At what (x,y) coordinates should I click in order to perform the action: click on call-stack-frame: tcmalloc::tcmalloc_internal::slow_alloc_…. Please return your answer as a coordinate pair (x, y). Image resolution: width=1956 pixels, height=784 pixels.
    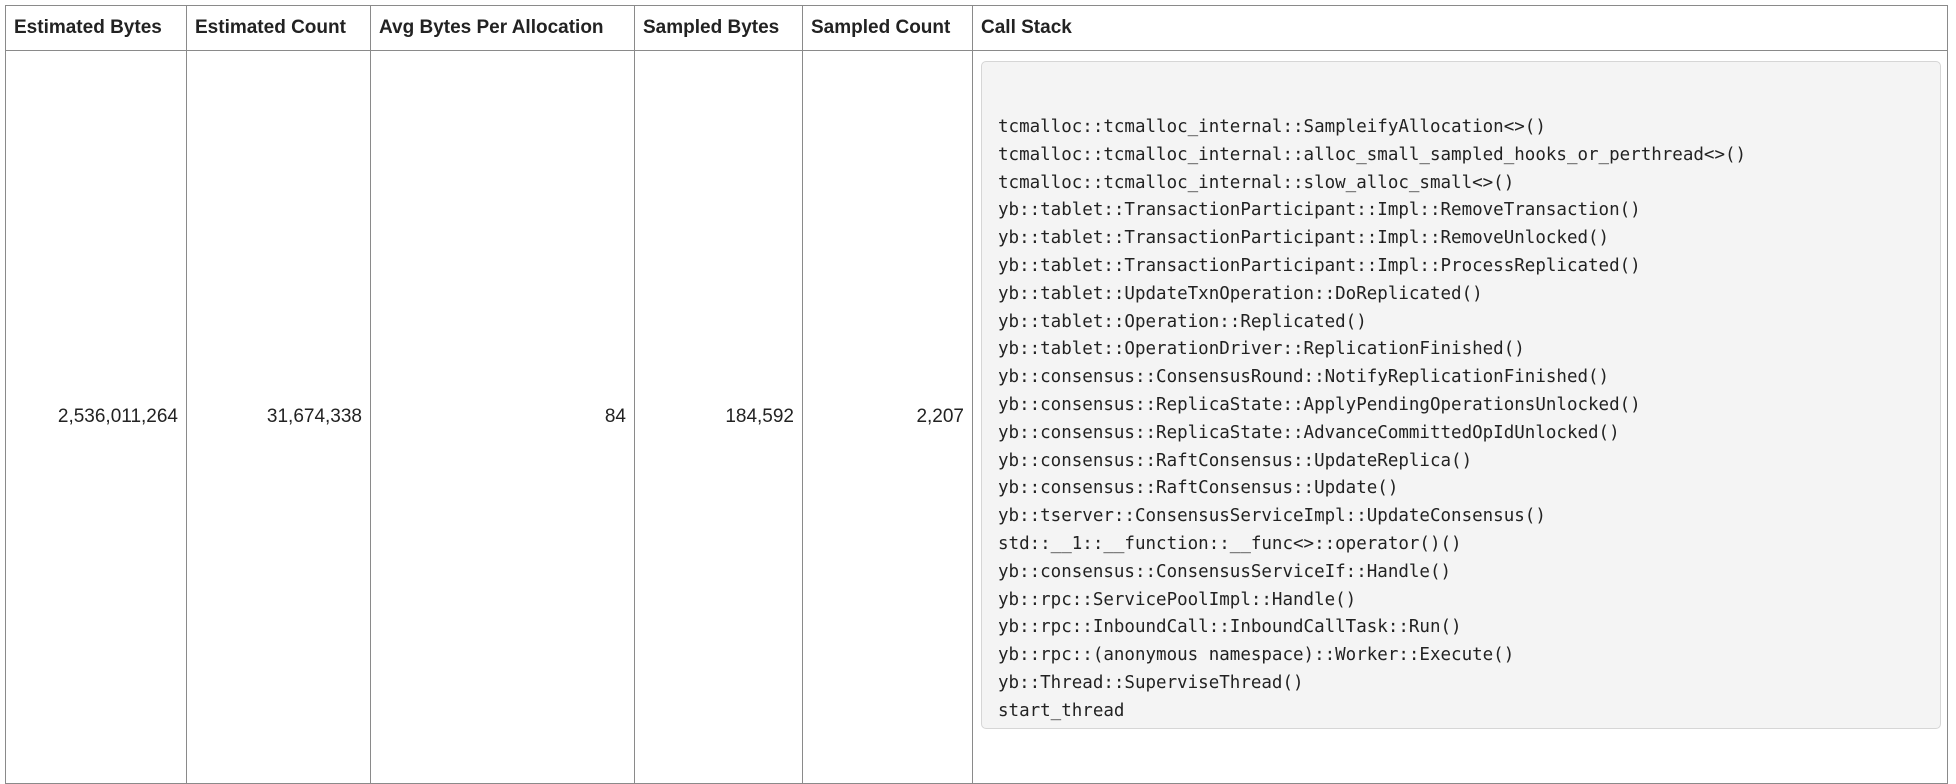
    Looking at the image, I should click on (1256, 182).